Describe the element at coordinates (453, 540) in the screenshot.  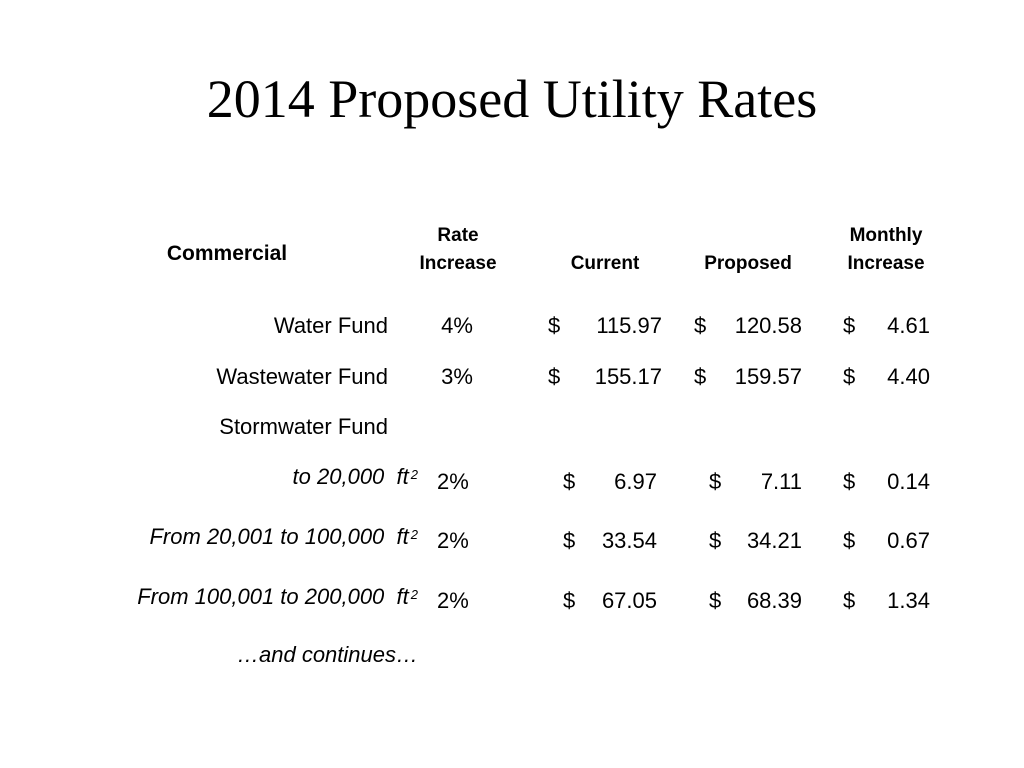
I see `row-rate-tier-2: 2%` at that location.